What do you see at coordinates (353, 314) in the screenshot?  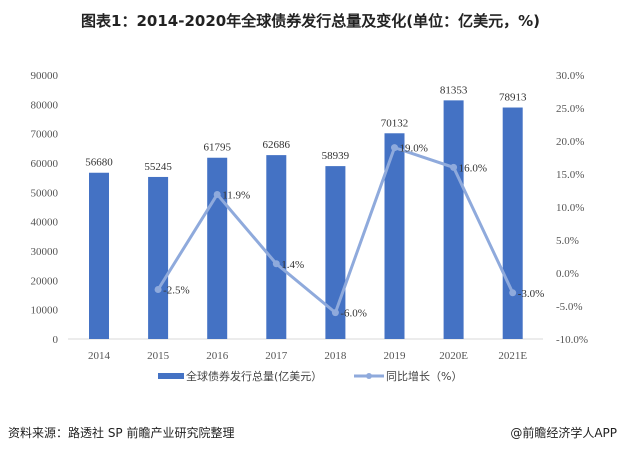 I see `growth-data-label: -6.0%` at bounding box center [353, 314].